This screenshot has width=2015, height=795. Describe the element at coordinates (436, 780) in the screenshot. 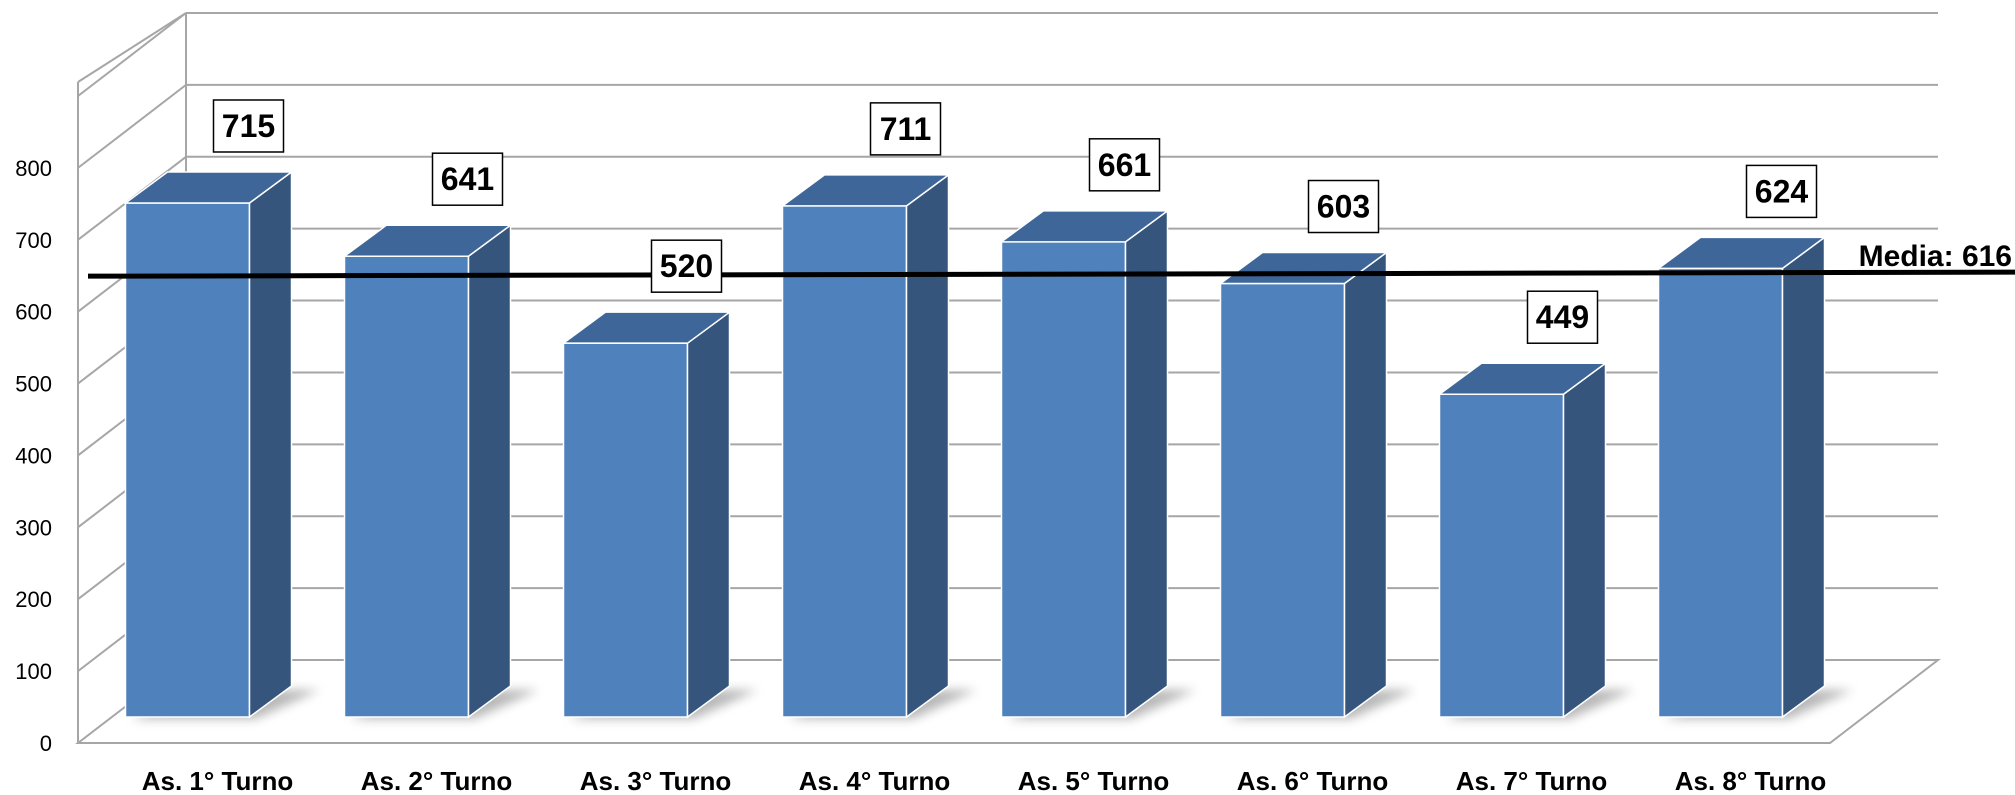

I see `x-tick-label: As. 2° Turno` at that location.